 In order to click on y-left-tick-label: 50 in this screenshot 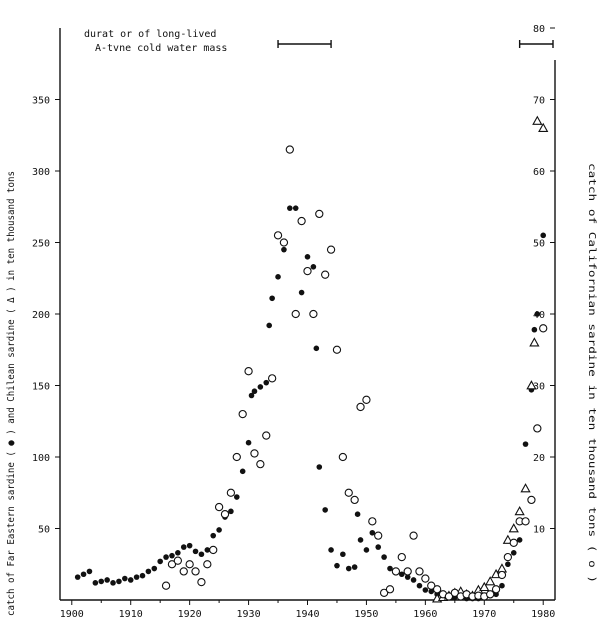, I will do `click(44, 530)`.